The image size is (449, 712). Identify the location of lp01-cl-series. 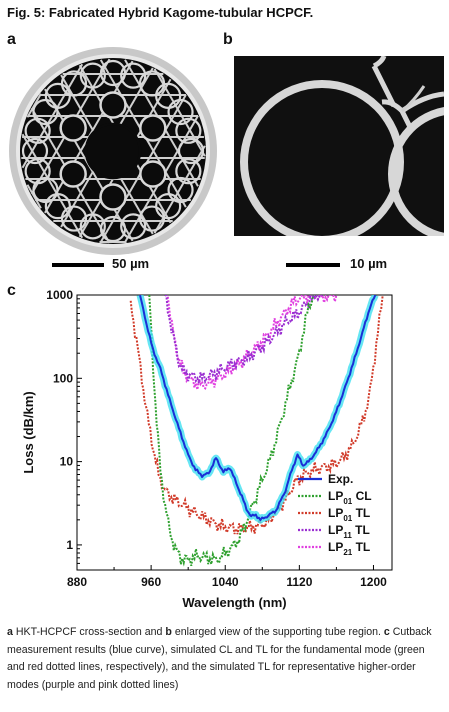
(231, 431).